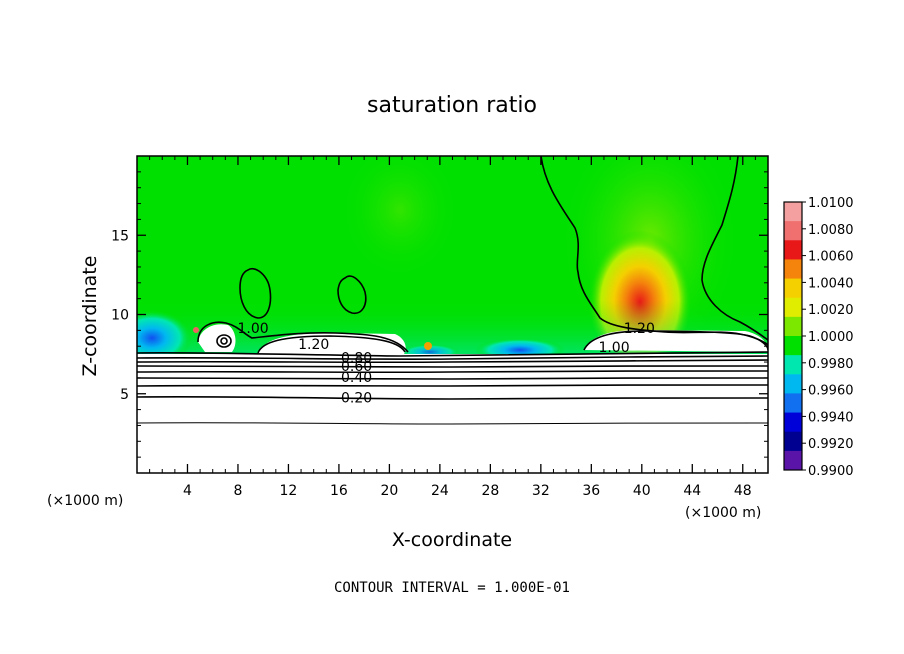 Image resolution: width=904 pixels, height=654 pixels. Describe the element at coordinates (187, 491) in the screenshot. I see `x-tick-label: 4` at that location.